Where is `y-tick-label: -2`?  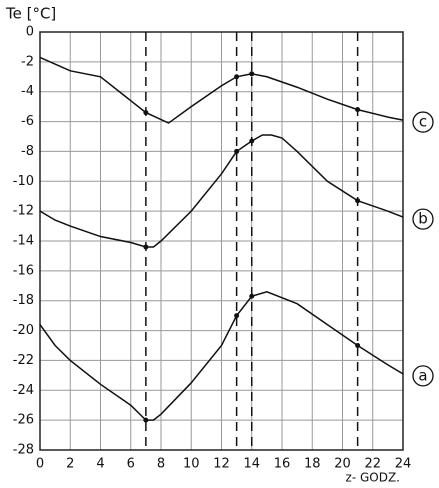
y-tick-label: -2 is located at coordinates (27, 61).